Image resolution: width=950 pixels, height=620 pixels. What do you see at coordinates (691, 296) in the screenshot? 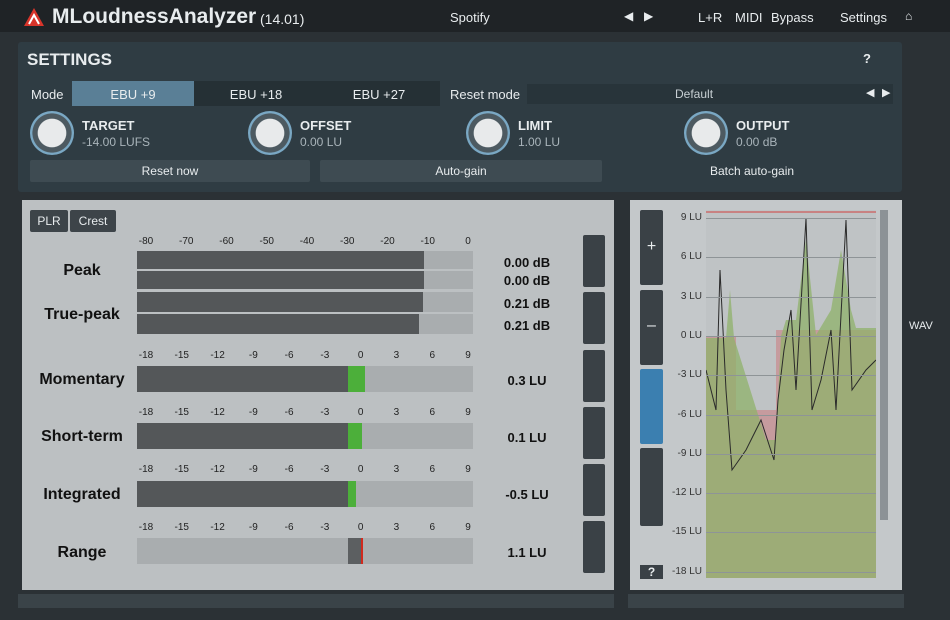
I see `graph-y-label: 3 LU` at bounding box center [691, 296].